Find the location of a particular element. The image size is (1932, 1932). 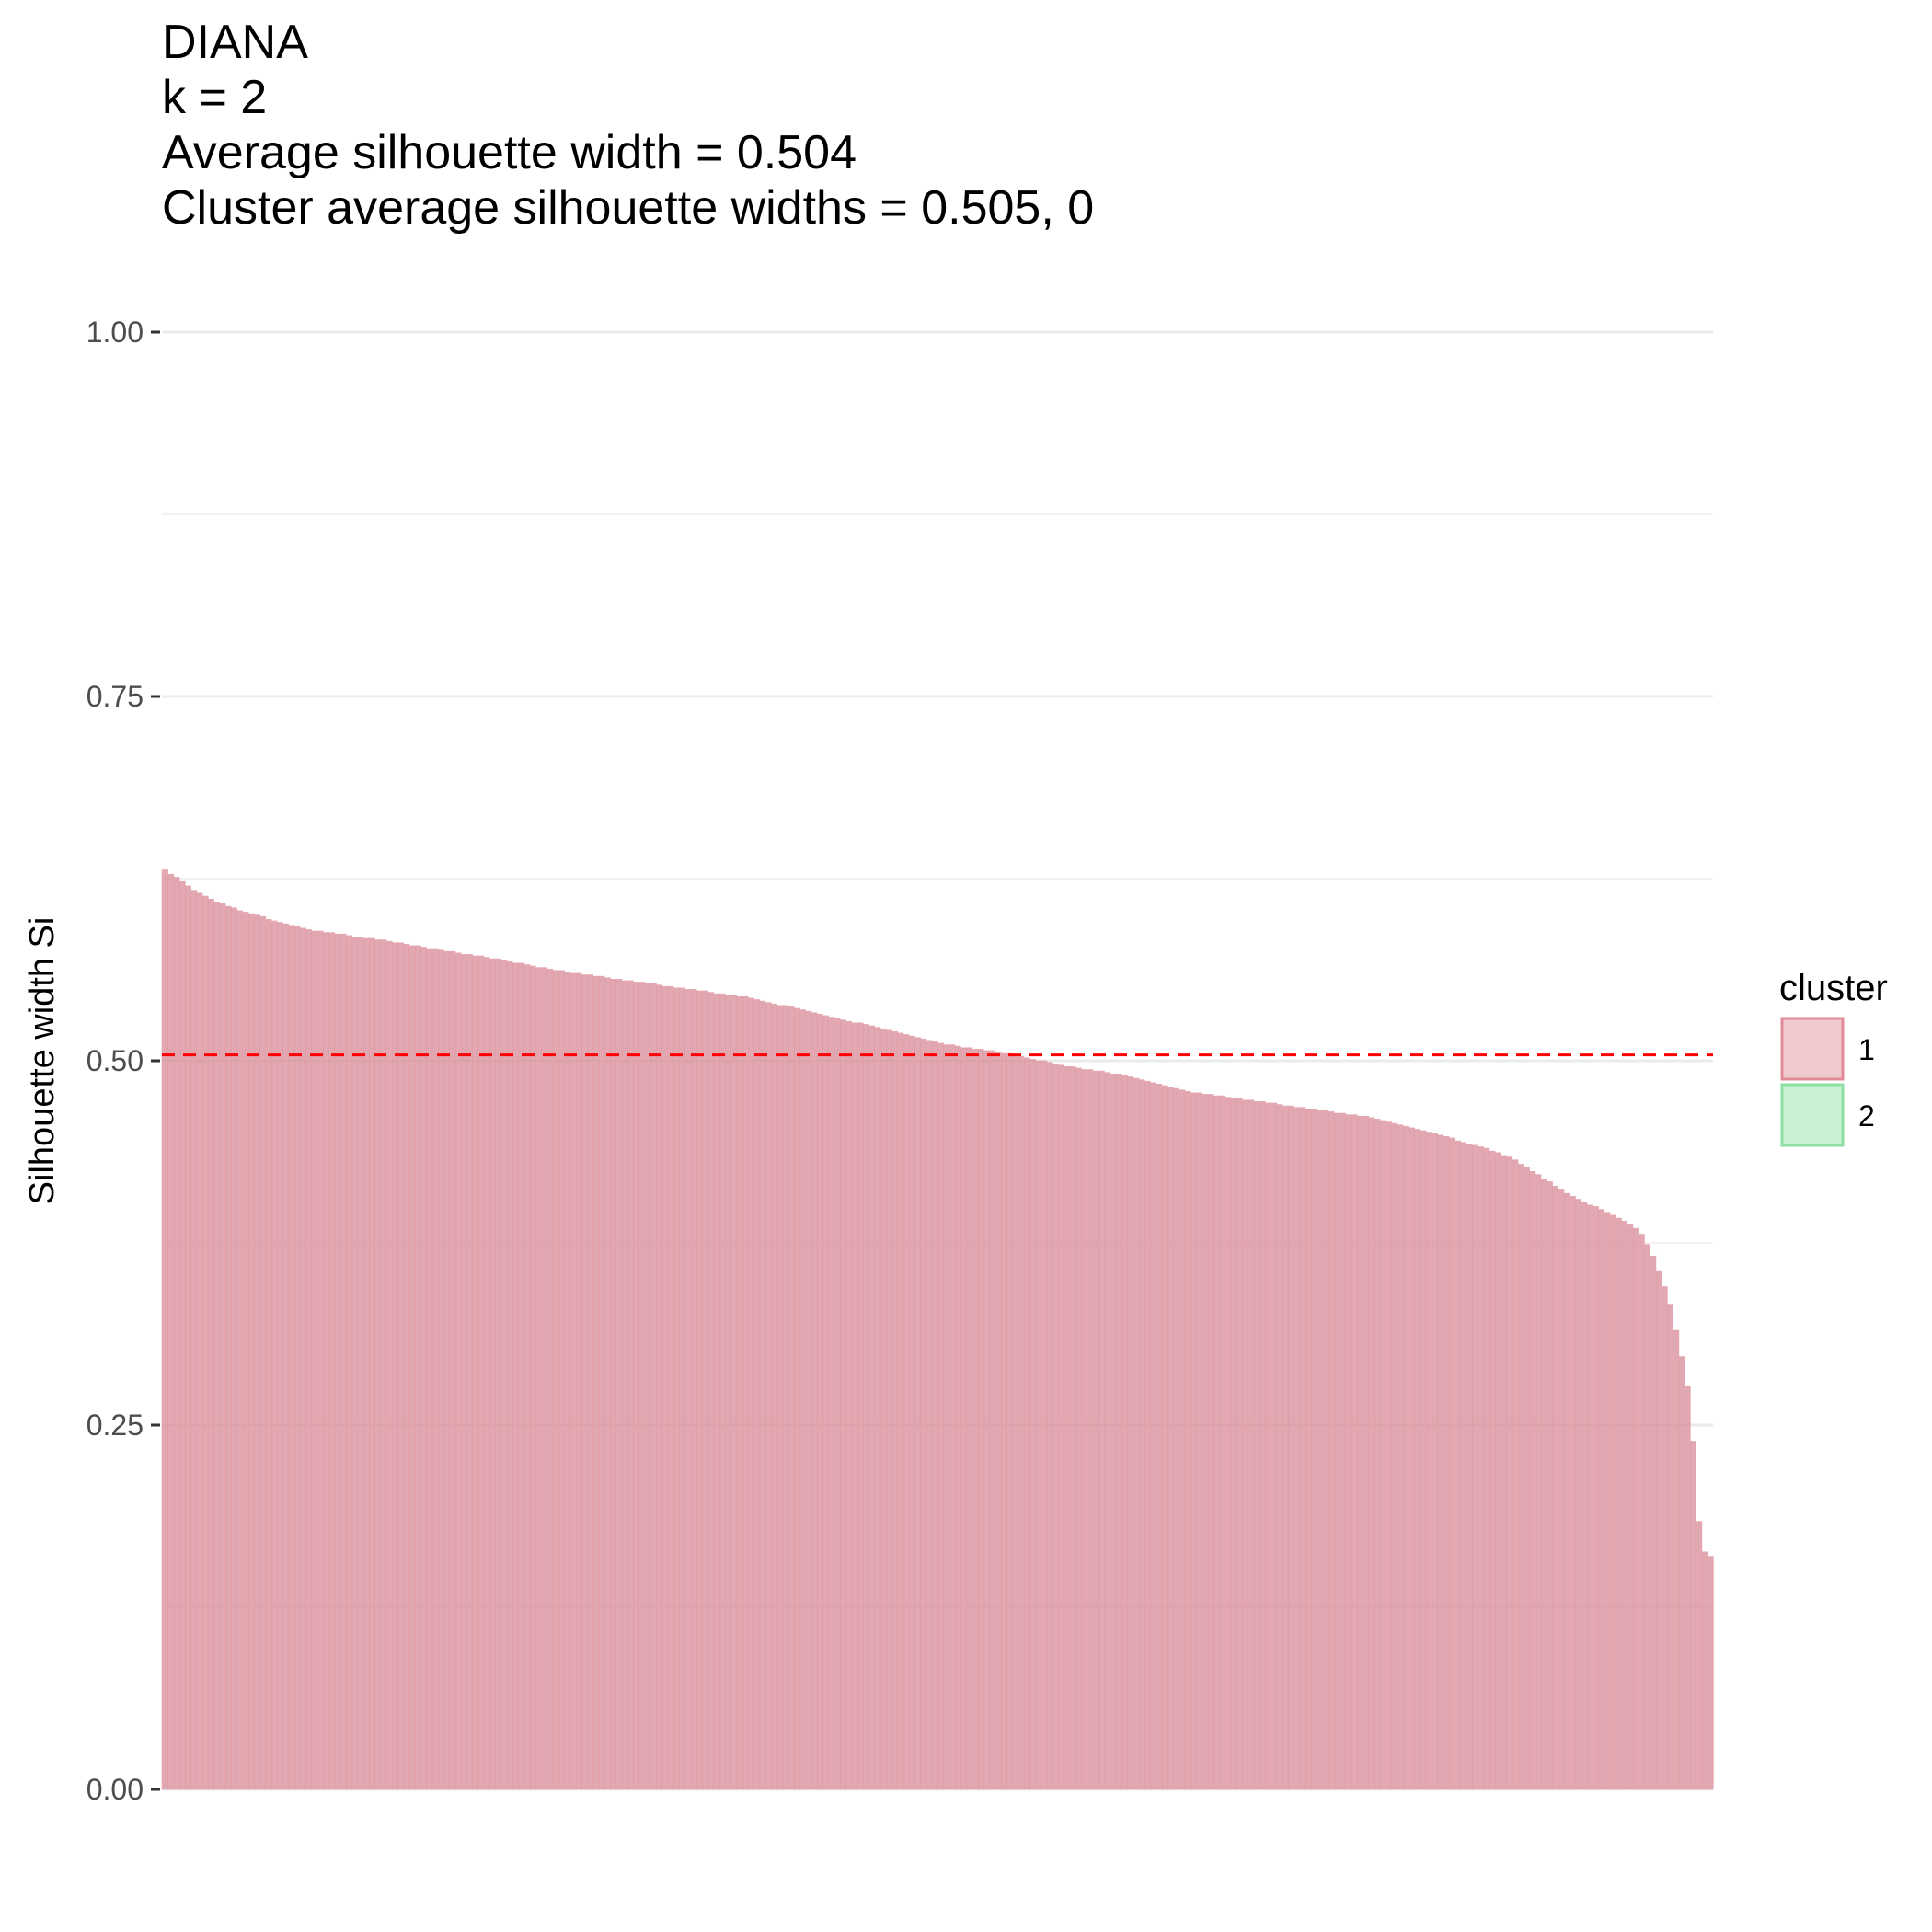

y-tick-label: 1.00 is located at coordinates (115, 332).